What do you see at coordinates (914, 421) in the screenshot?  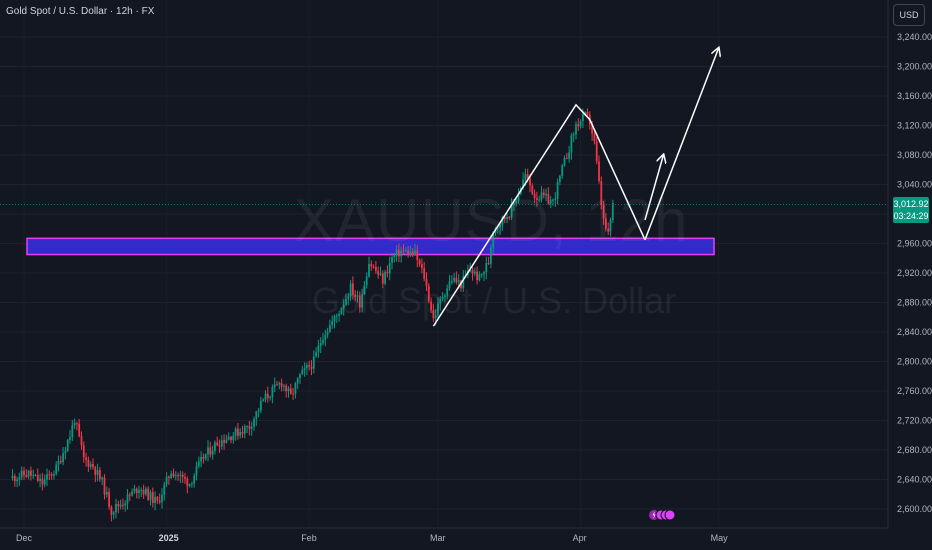 I see `price-tick-label: 2,720.00` at bounding box center [914, 421].